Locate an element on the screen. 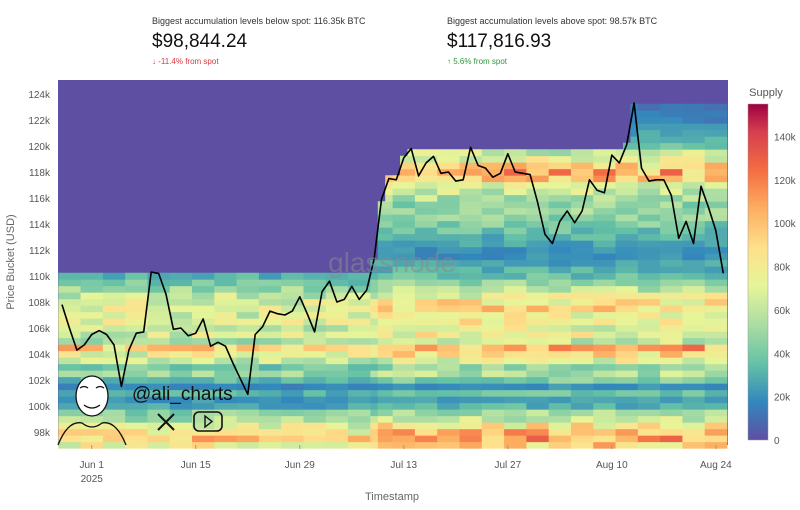 The height and width of the screenshot is (510, 800). colorbar-tick-label: 60k is located at coordinates (782, 311).